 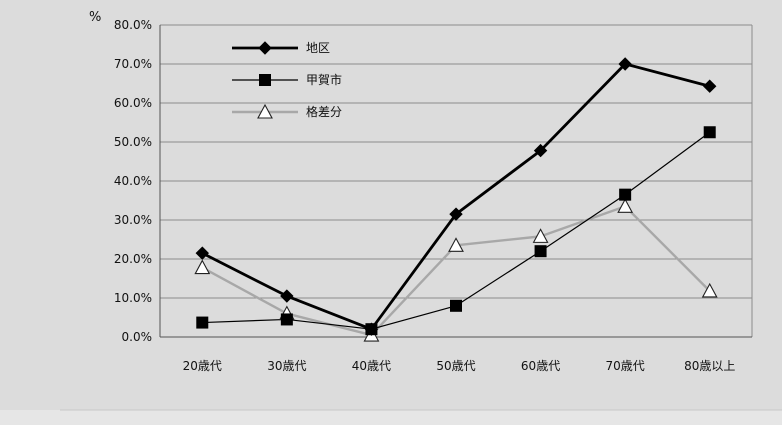 I want to click on y-tick-label: 20.0%, so click(x=133, y=259).